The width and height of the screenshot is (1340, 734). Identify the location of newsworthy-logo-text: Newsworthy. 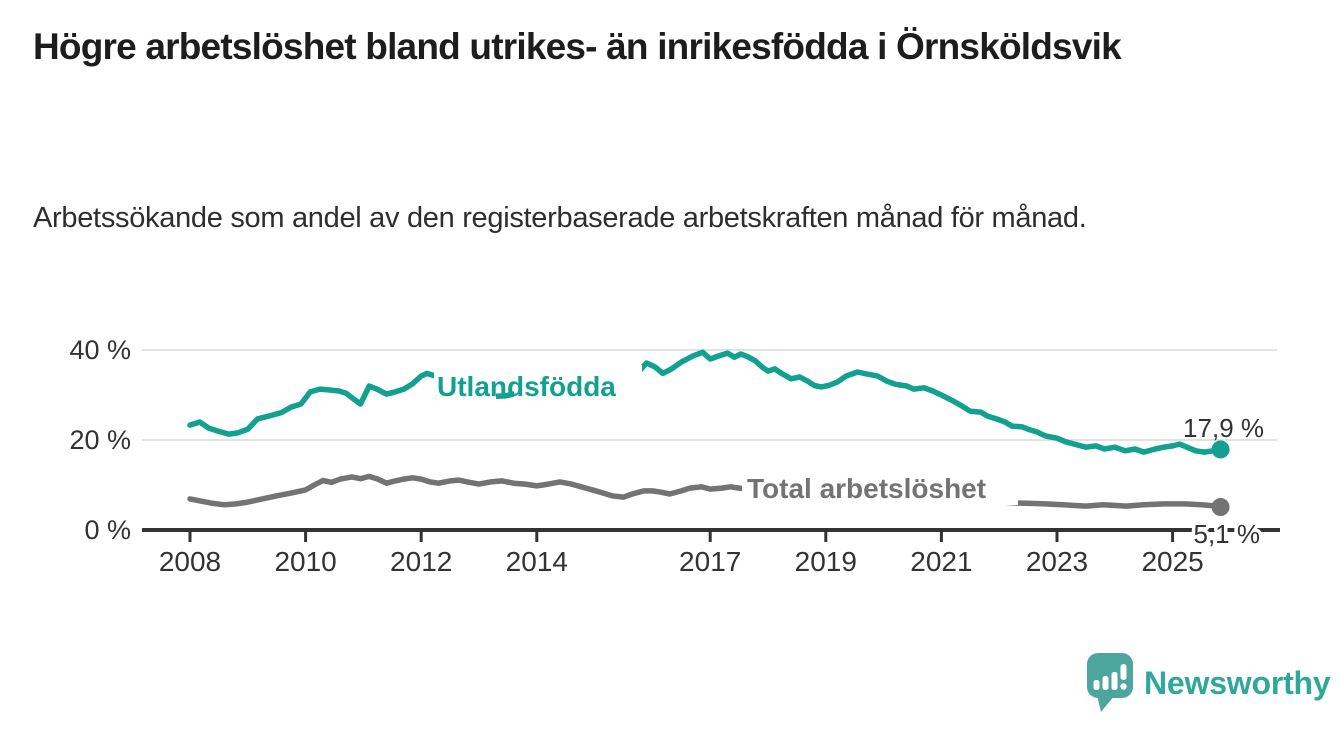
(1237, 682).